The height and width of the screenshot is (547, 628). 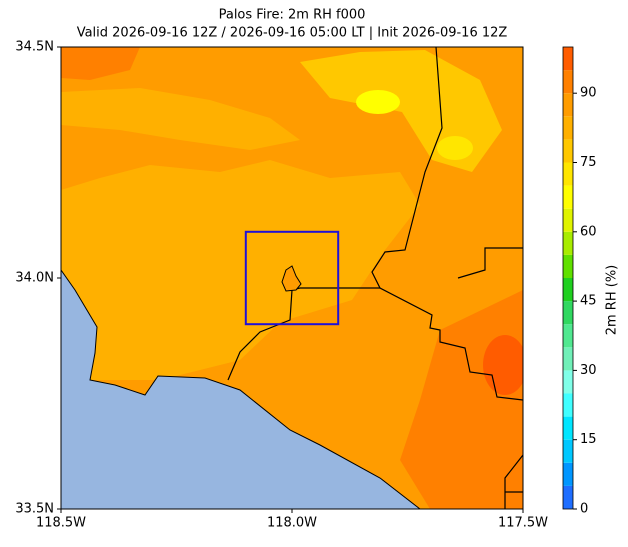 I want to click on x-tick-label: 117.5W, so click(x=523, y=523).